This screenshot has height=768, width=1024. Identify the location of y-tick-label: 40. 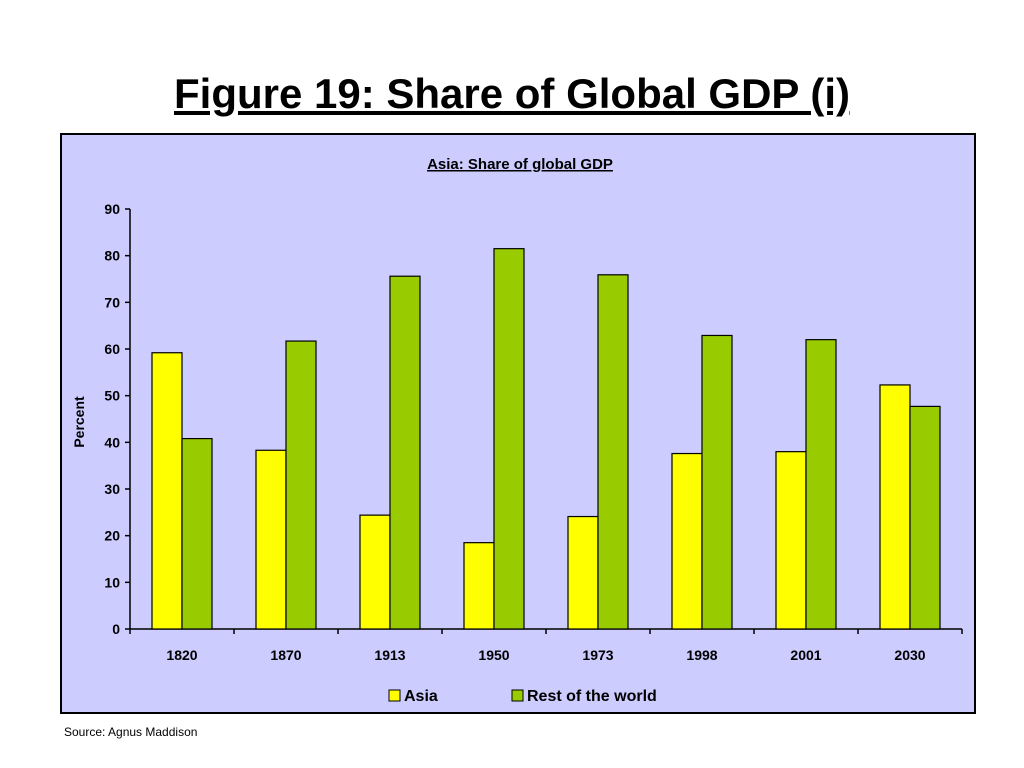
(112, 442).